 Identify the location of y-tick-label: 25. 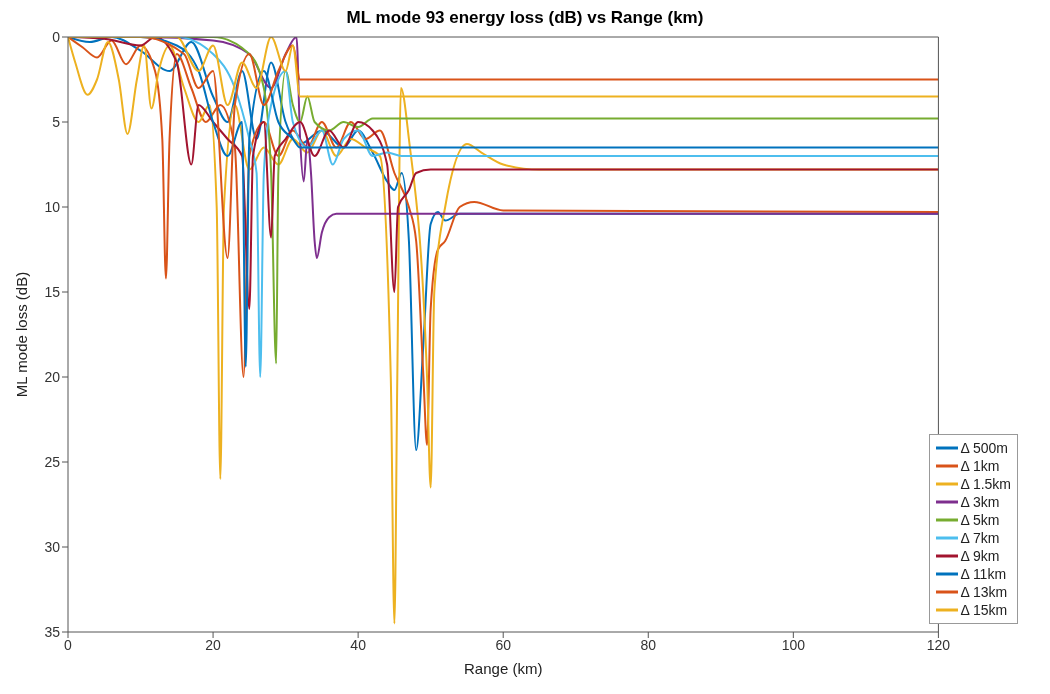
(52, 461).